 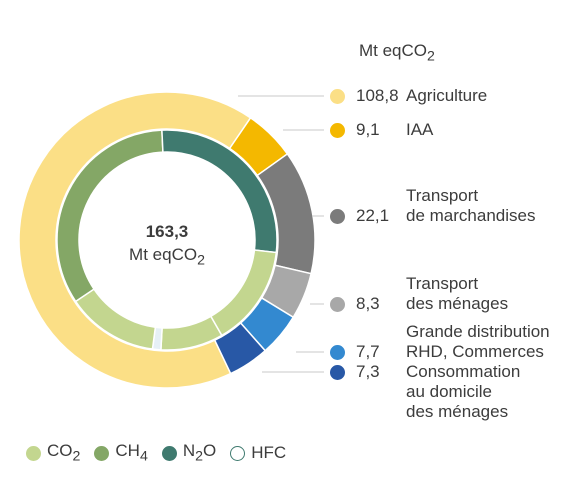 I want to click on unit-header: Mt eqCO2, so click(x=397, y=52).